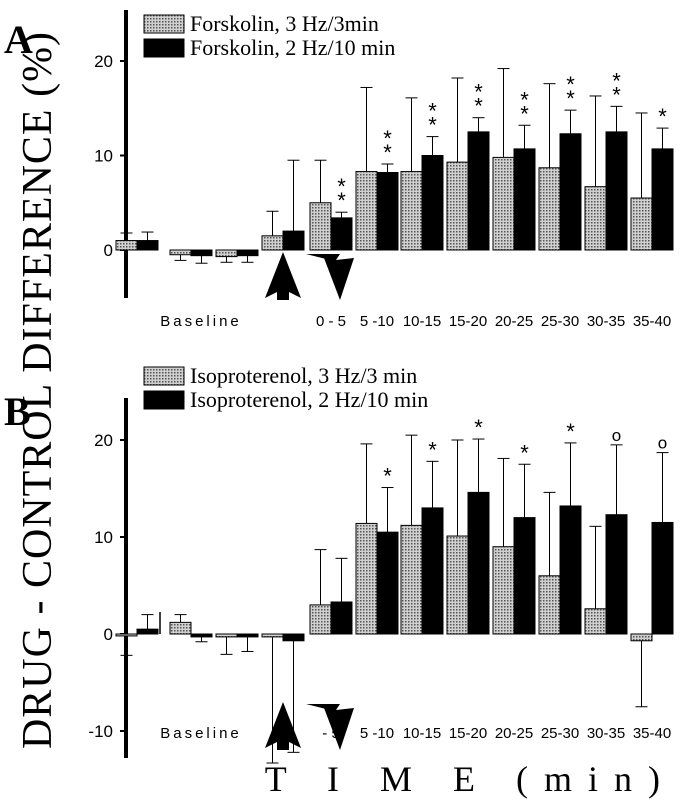 This screenshot has height=801, width=698. I want to click on panel-B-category-label-6: 10-15, so click(422, 733).